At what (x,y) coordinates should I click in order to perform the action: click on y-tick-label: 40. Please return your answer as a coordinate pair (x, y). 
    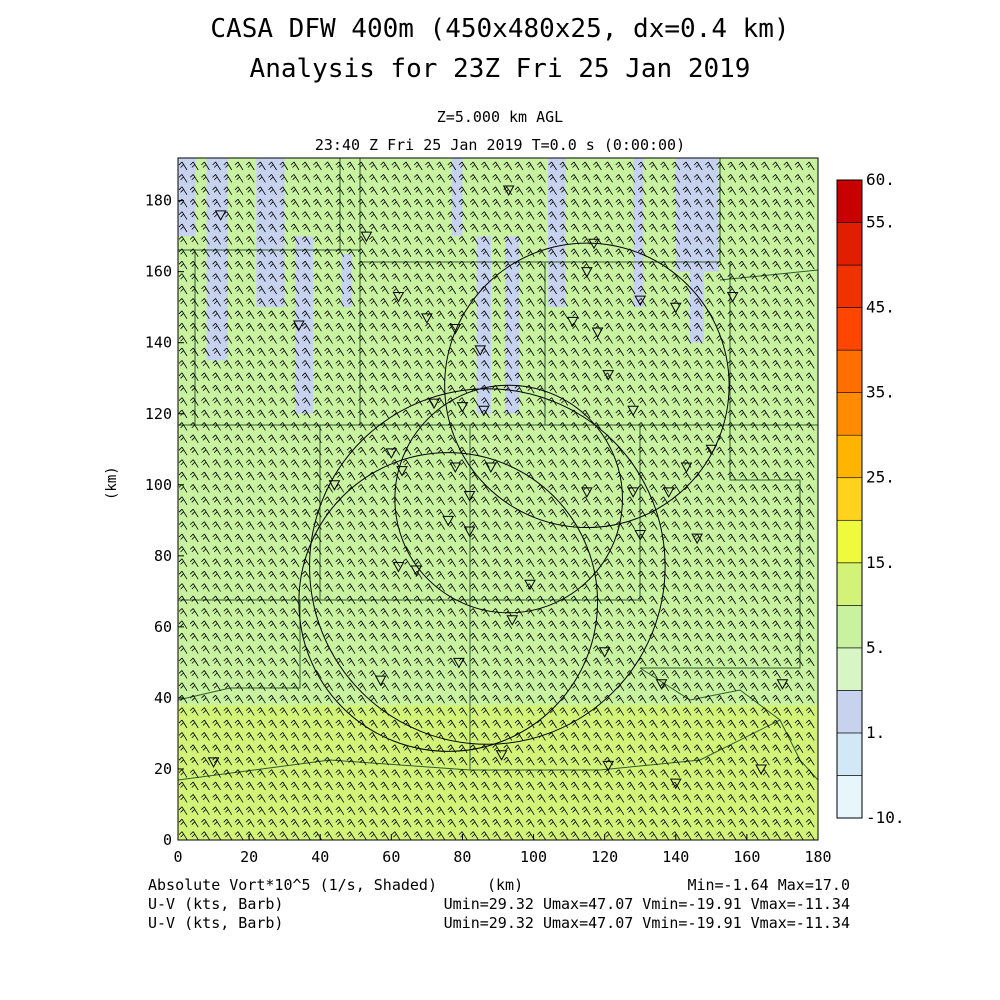
    Looking at the image, I should click on (163, 698).